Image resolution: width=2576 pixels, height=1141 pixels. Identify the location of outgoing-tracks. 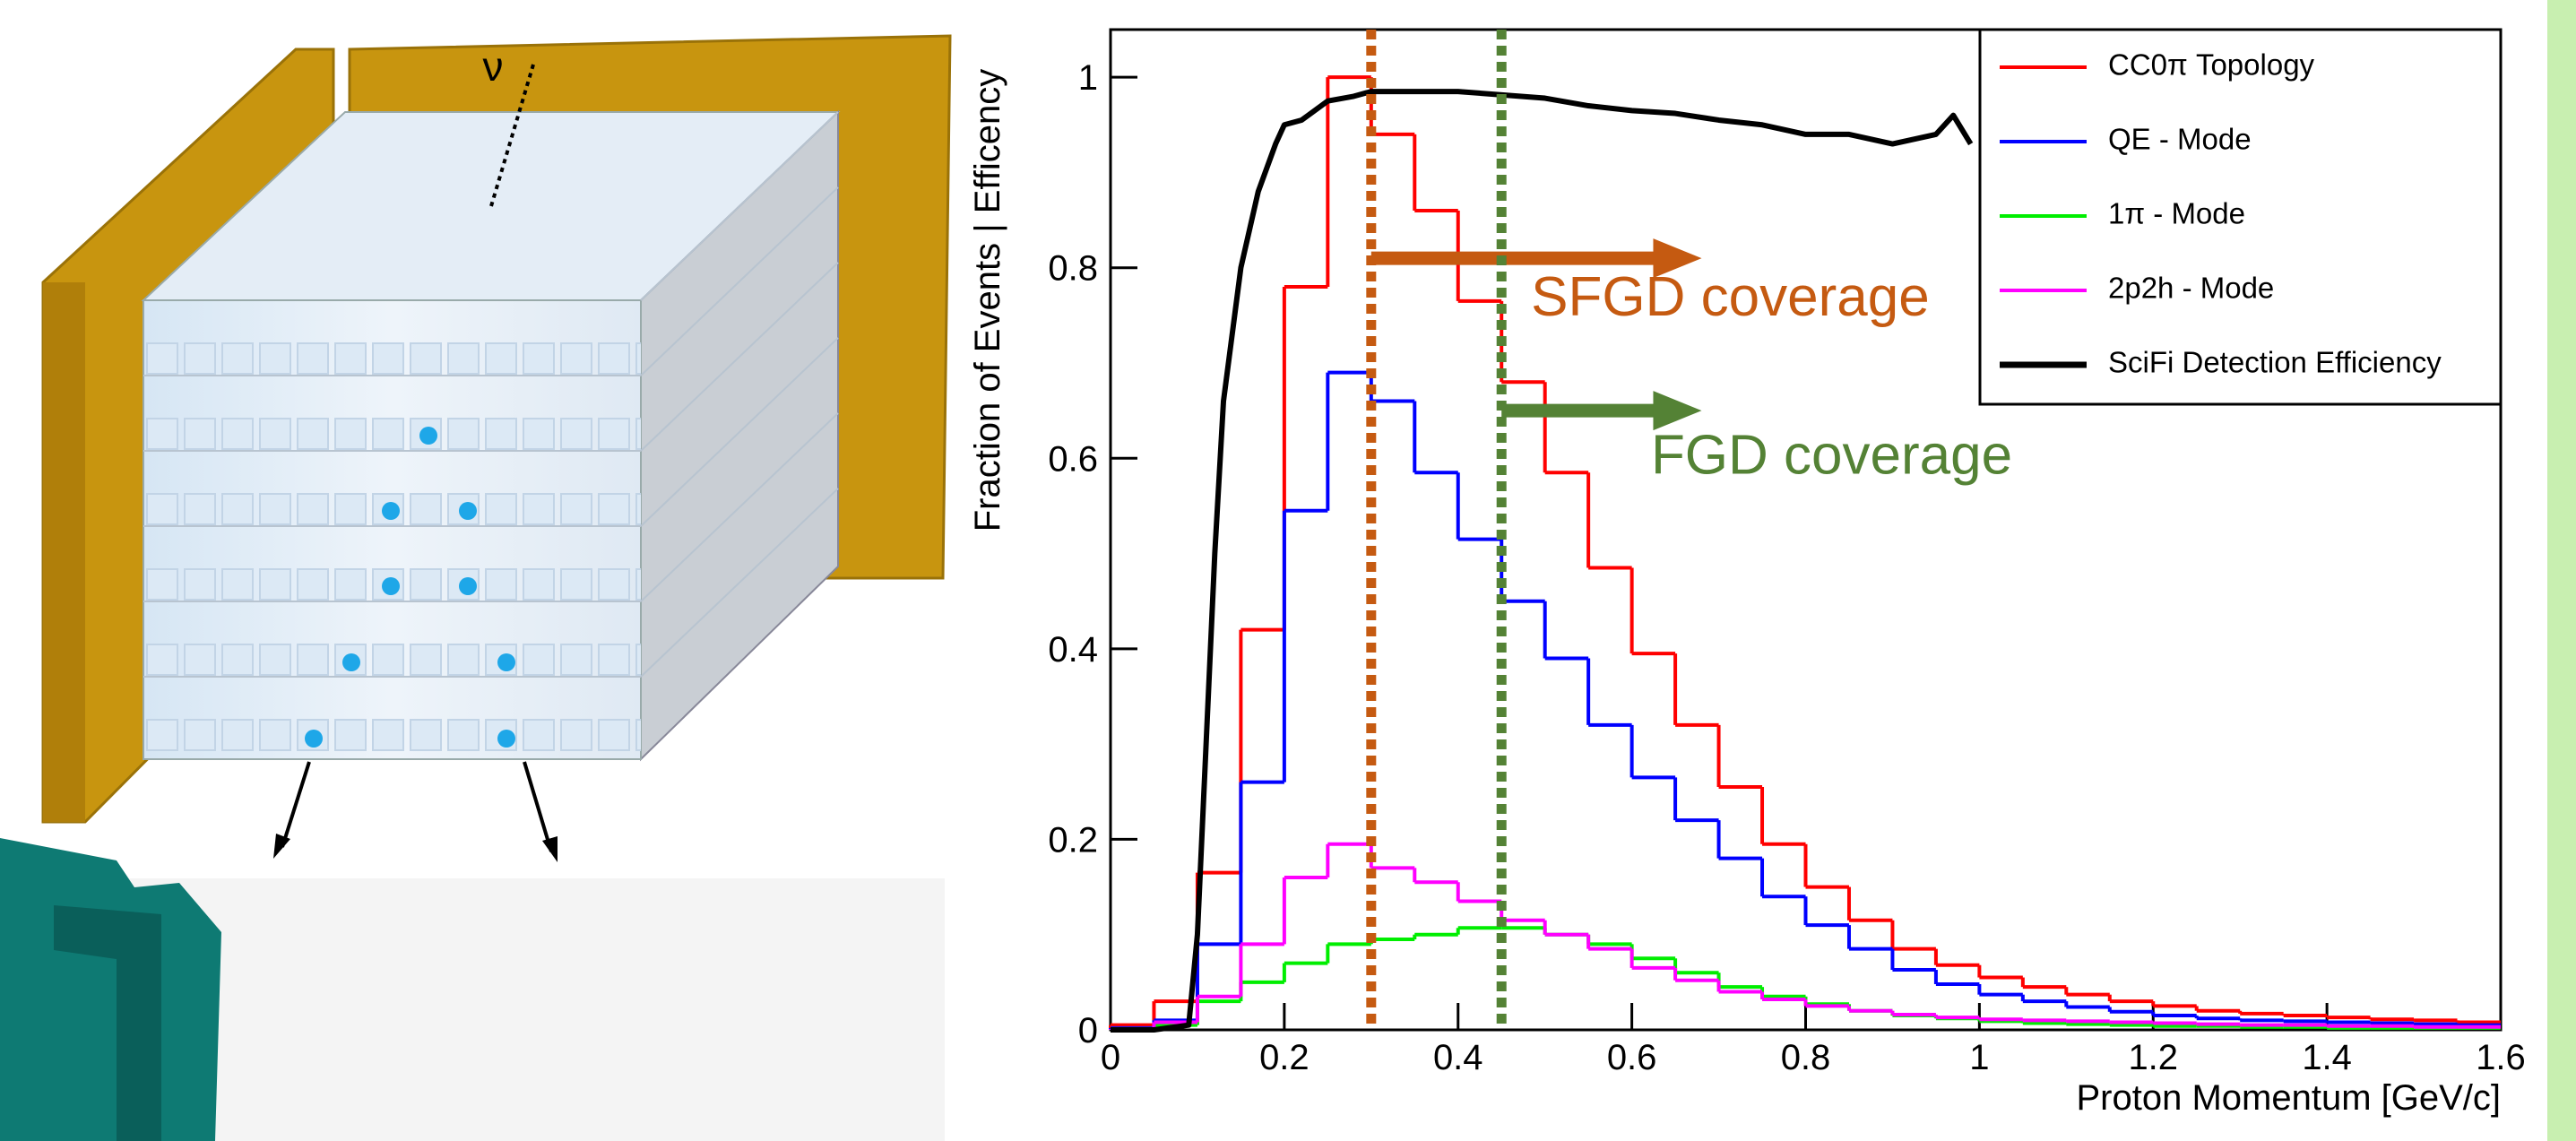
(417, 806).